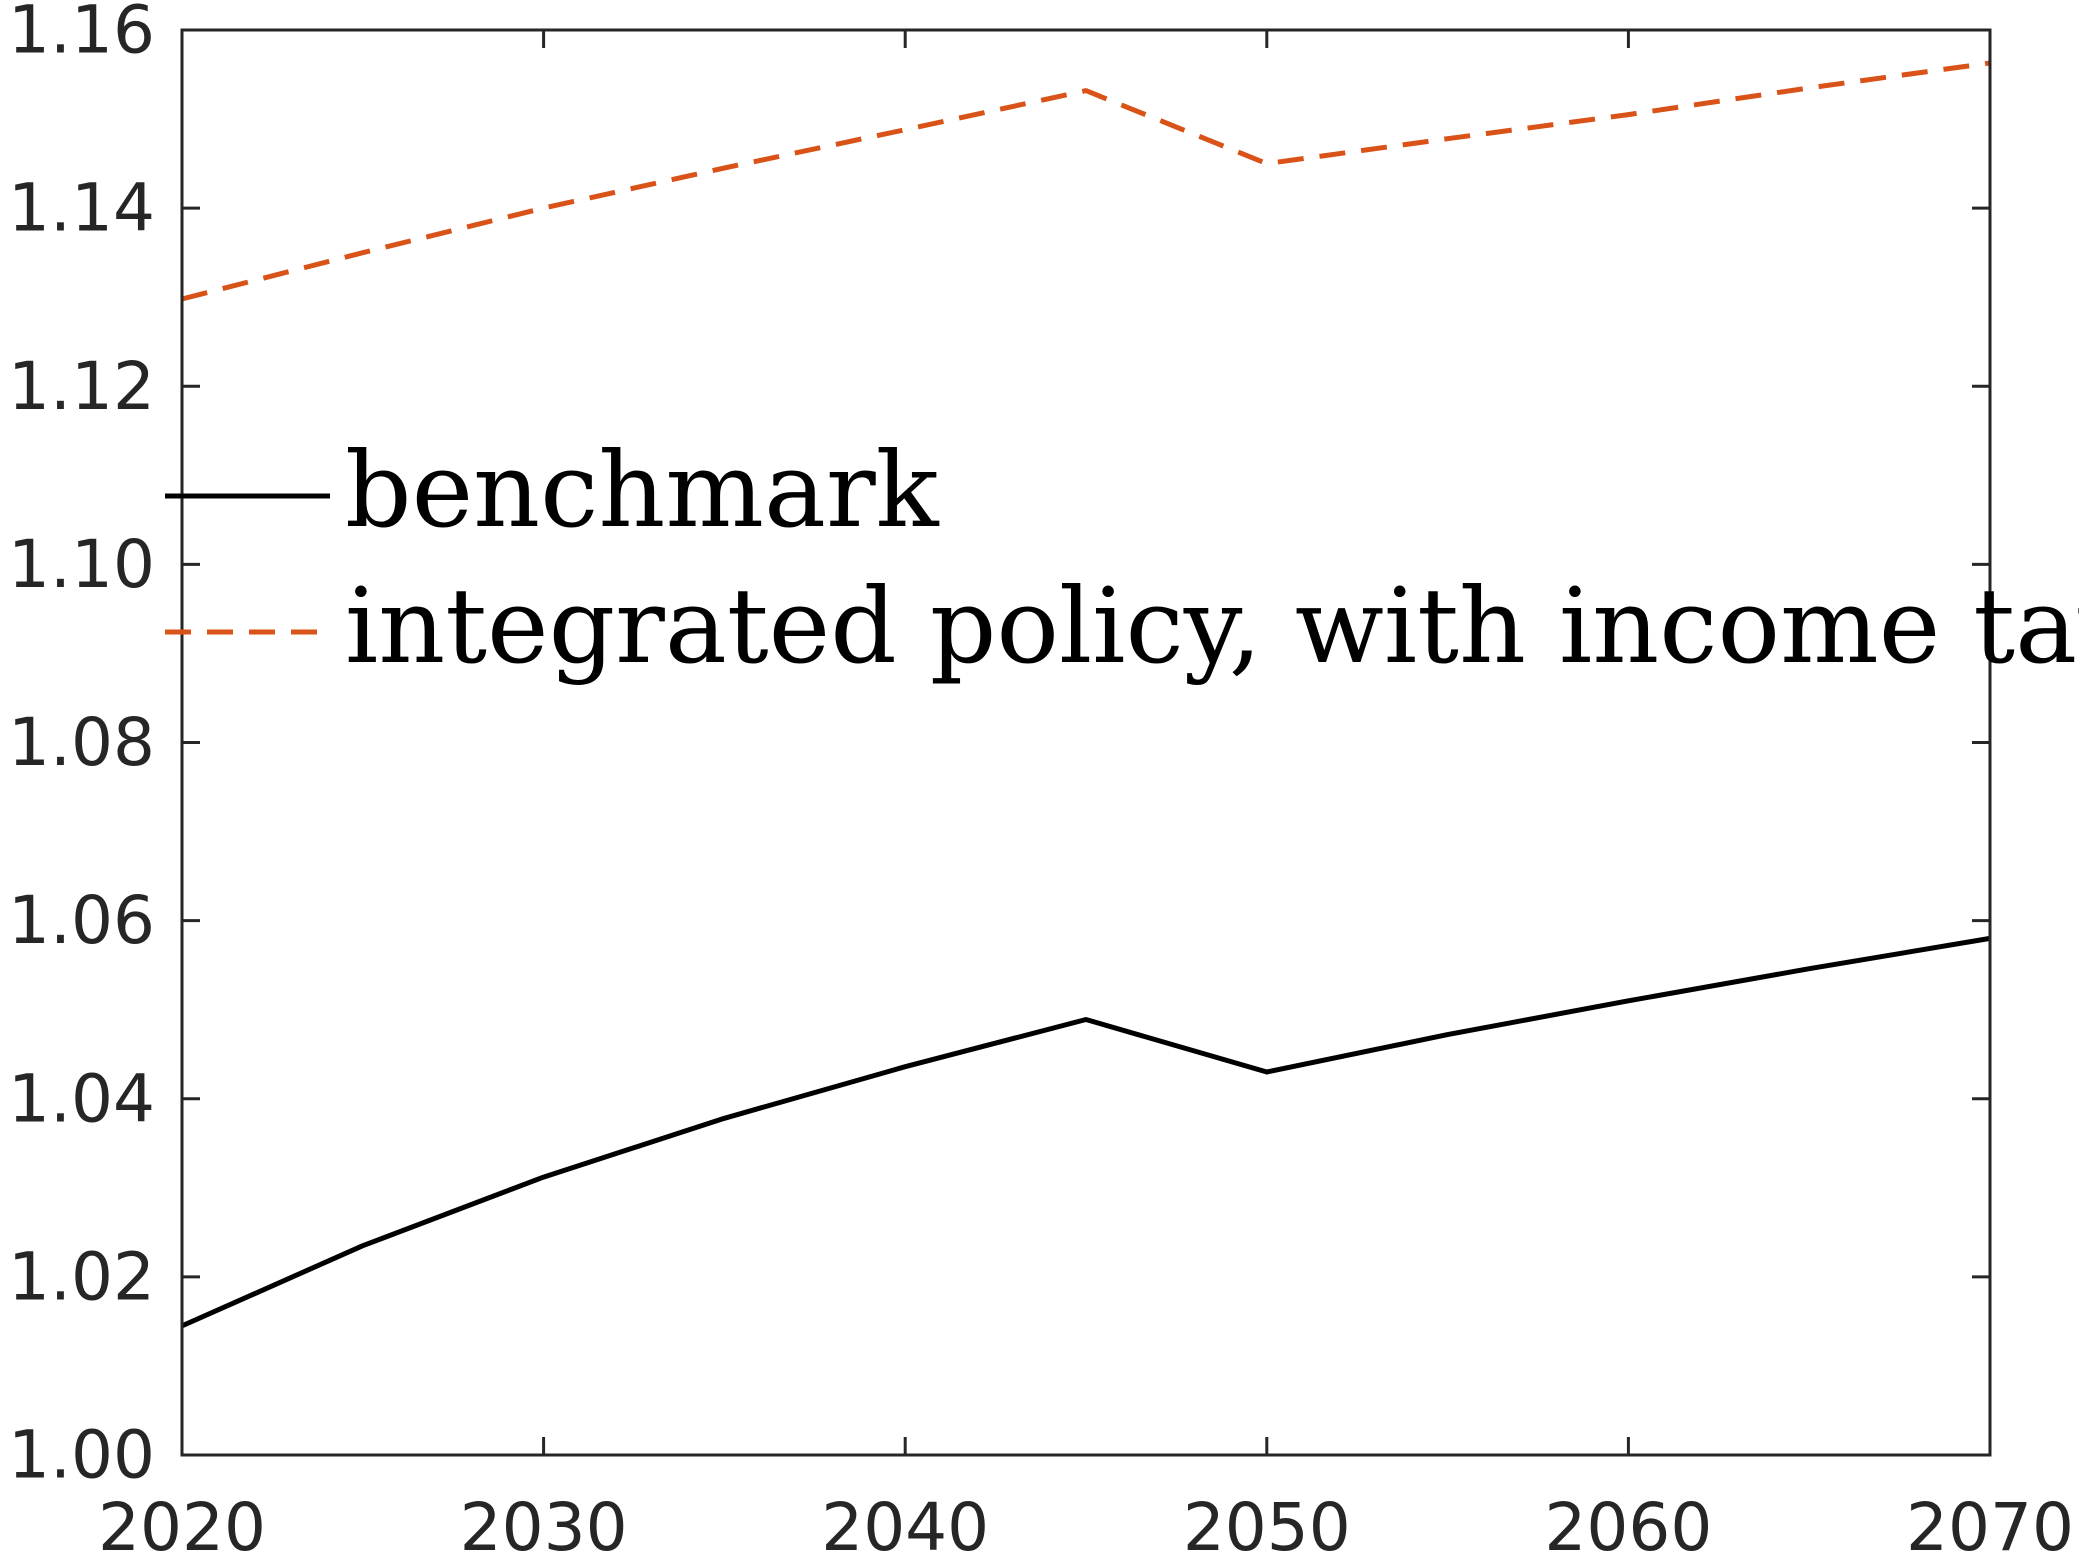 Image resolution: width=2079 pixels, height=1554 pixels. What do you see at coordinates (81, 1455) in the screenshot?
I see `y-tick-label: 1.00` at bounding box center [81, 1455].